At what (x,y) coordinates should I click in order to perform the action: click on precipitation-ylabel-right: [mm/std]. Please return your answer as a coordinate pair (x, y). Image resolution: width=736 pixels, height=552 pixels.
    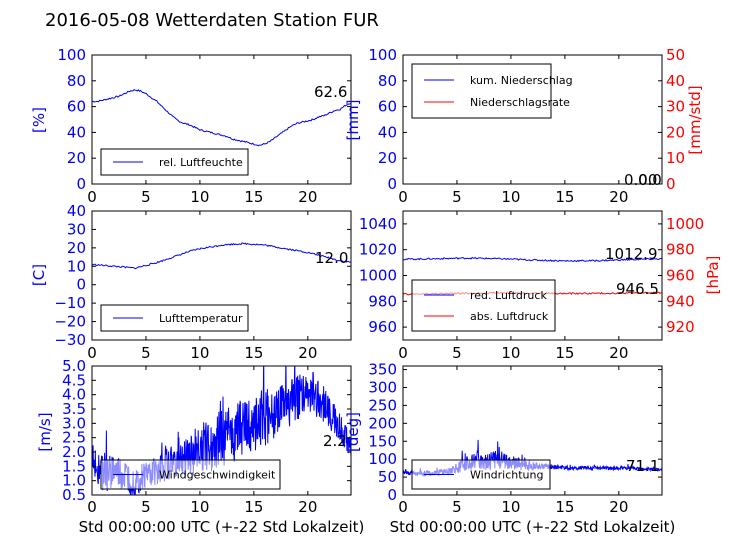
    Looking at the image, I should click on (695, 119).